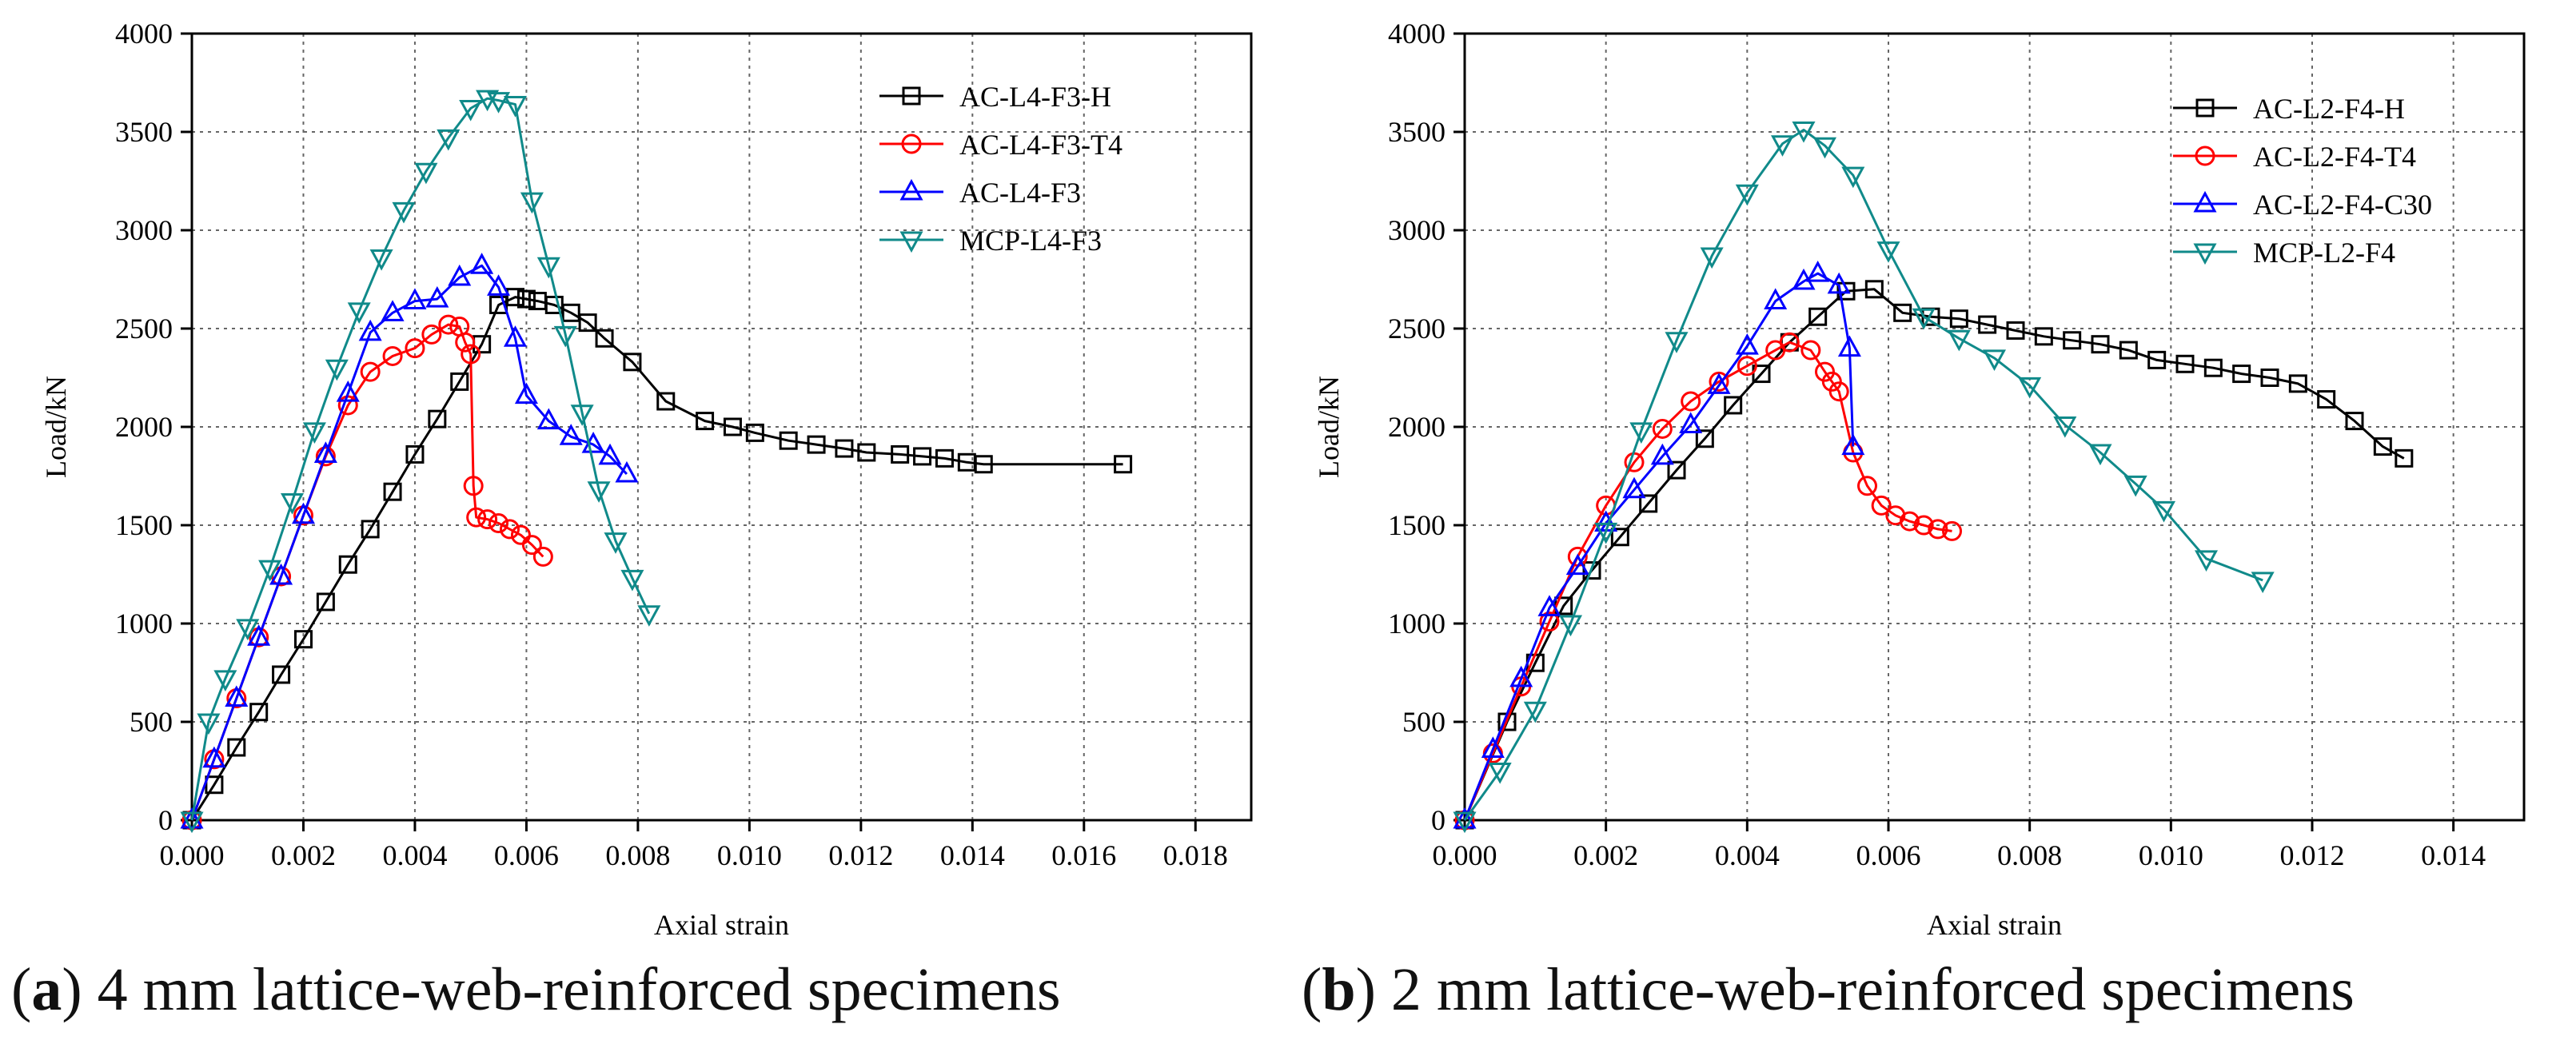 This screenshot has width=2576, height=1064. Describe the element at coordinates (1035, 97) in the screenshot. I see `legend-label: AC-L4-F3-H` at that location.